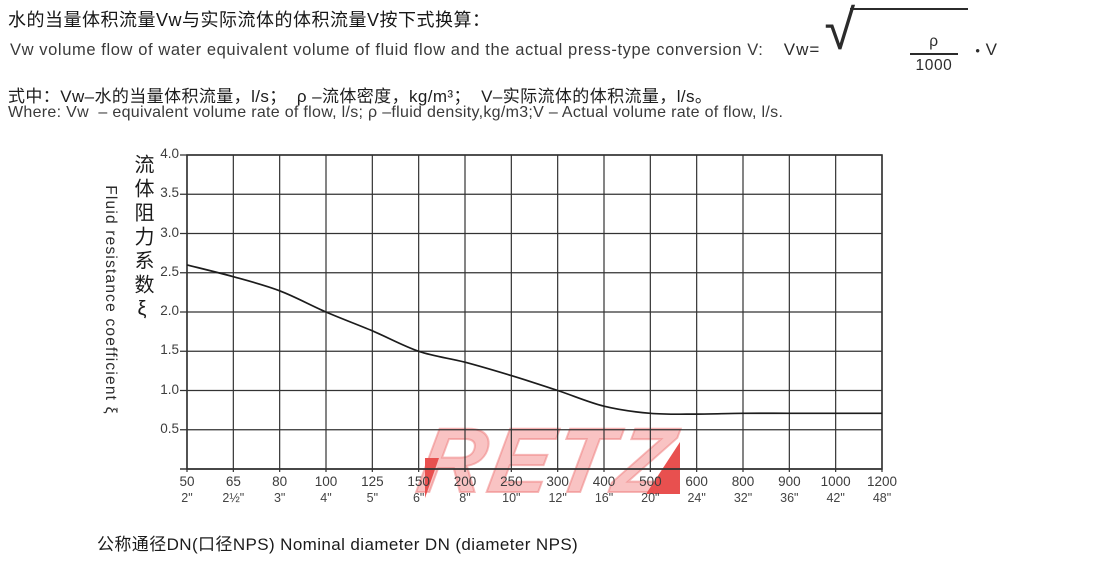  Describe the element at coordinates (604, 498) in the screenshot. I see `x-tick-inch-label: 16"` at that location.